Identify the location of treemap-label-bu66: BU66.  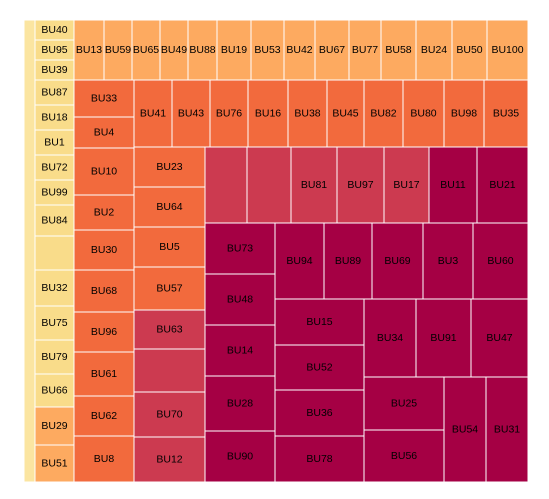
(54, 391).